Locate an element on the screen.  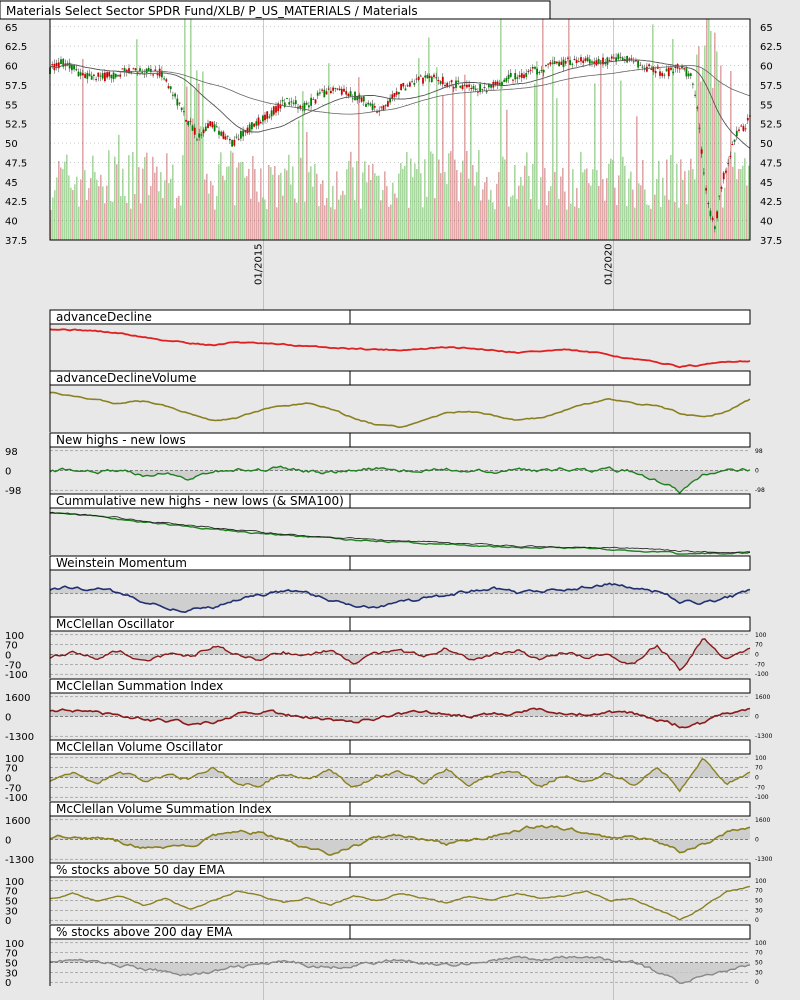
main-title-box is located at coordinates (275, 10).